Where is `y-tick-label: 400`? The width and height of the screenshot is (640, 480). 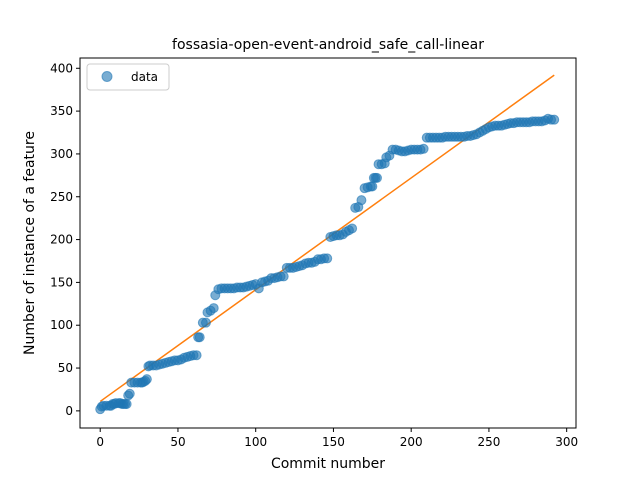 y-tick-label: 400 is located at coordinates (61, 68).